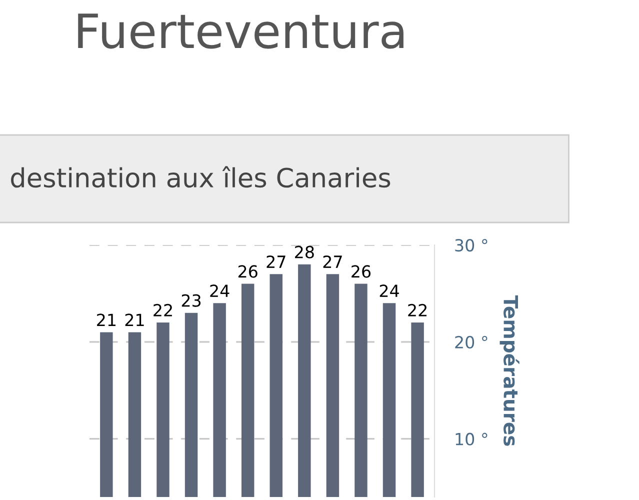 The width and height of the screenshot is (639, 500). Describe the element at coordinates (472, 439) in the screenshot. I see `y-tick-label: 10 °` at that location.